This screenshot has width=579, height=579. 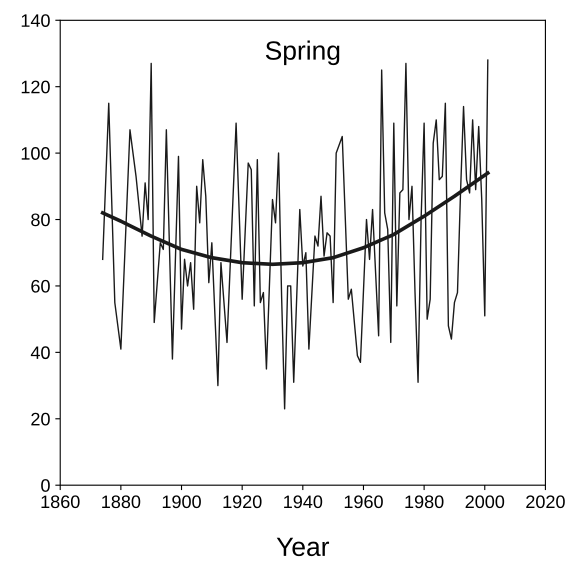 What do you see at coordinates (40, 219) in the screenshot?
I see `y-tick-label: 80` at bounding box center [40, 219].